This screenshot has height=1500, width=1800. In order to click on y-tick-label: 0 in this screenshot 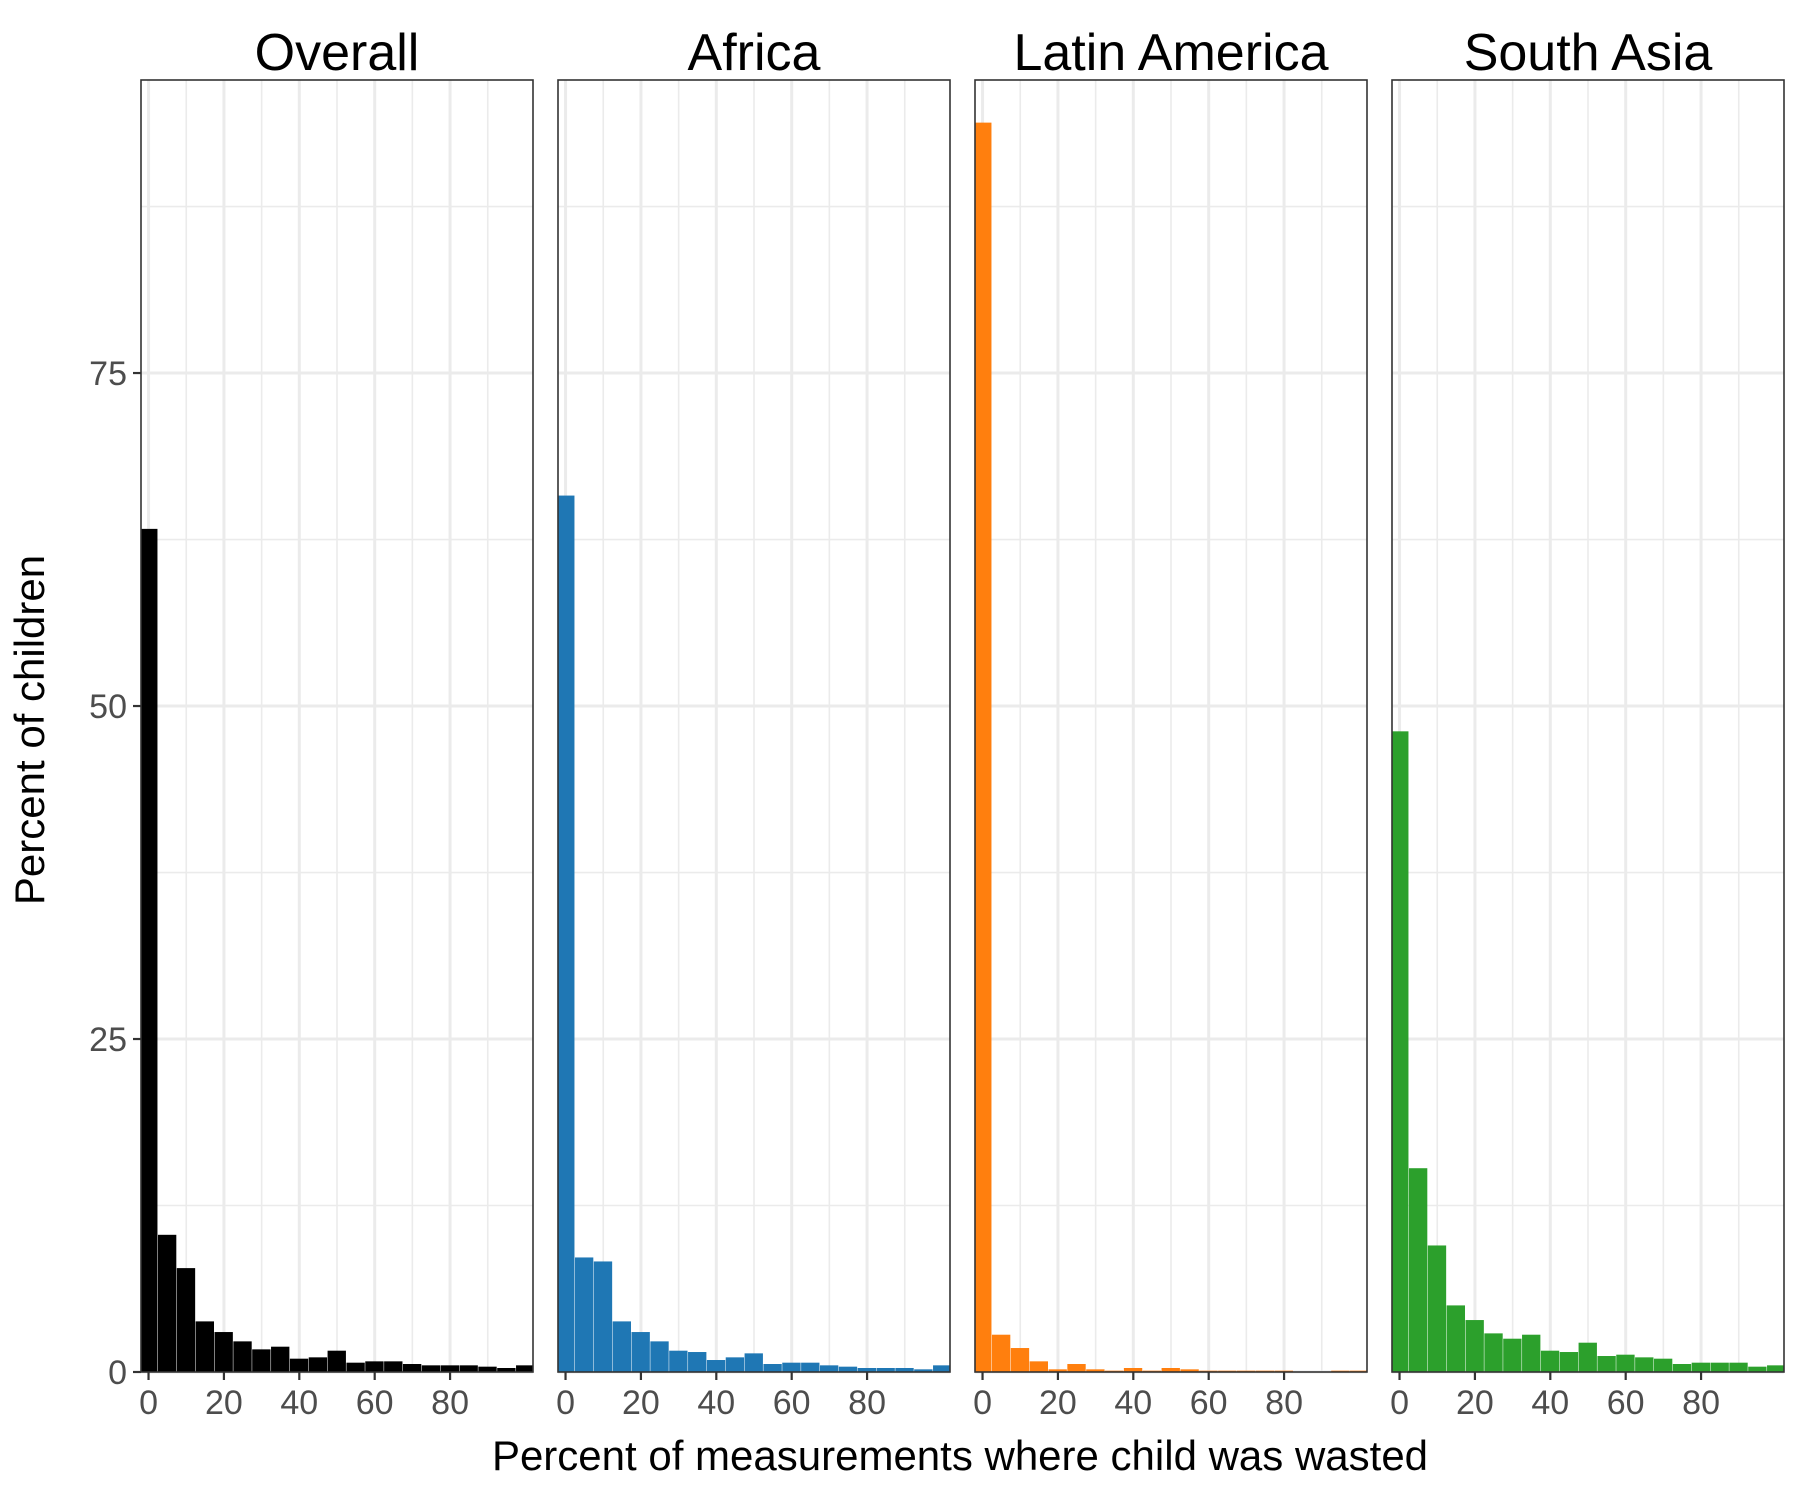, I will do `click(117, 1373)`.